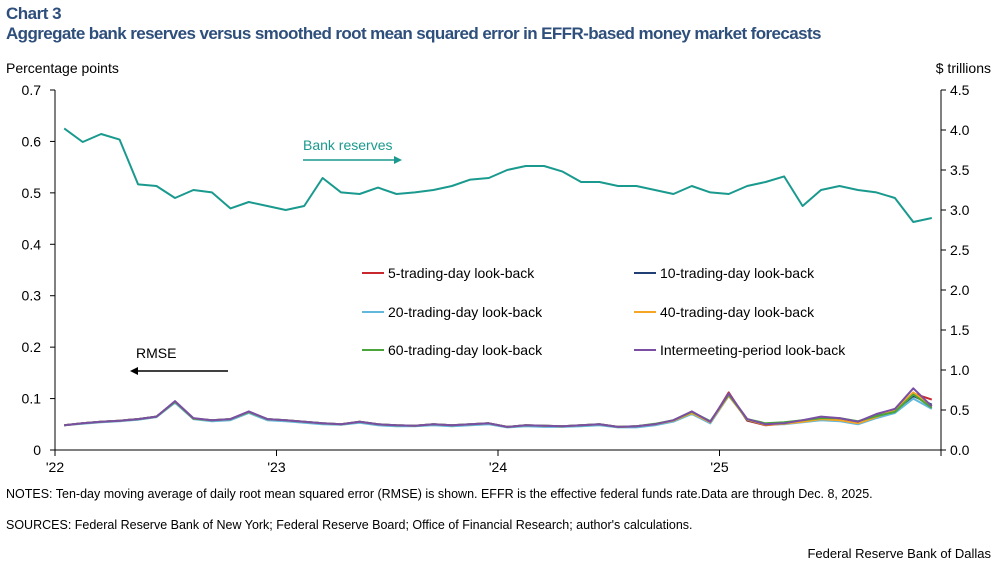 This screenshot has height=565, width=997. What do you see at coordinates (960, 90) in the screenshot?
I see `right-tick-label: 4.5` at bounding box center [960, 90].